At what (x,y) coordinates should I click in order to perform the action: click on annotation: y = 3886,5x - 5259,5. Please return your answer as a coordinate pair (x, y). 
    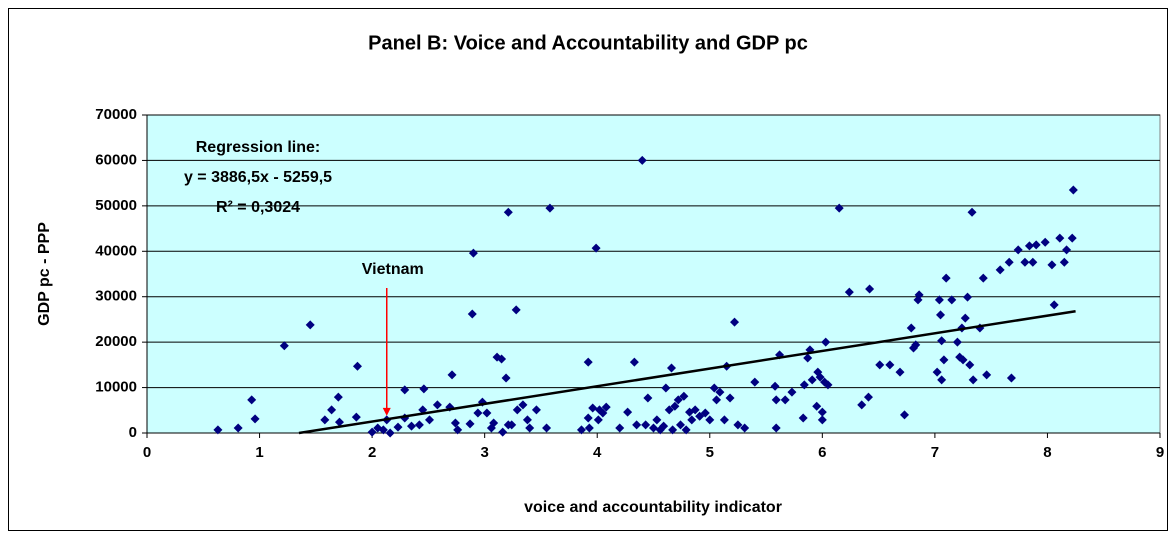
    Looking at the image, I should click on (258, 177).